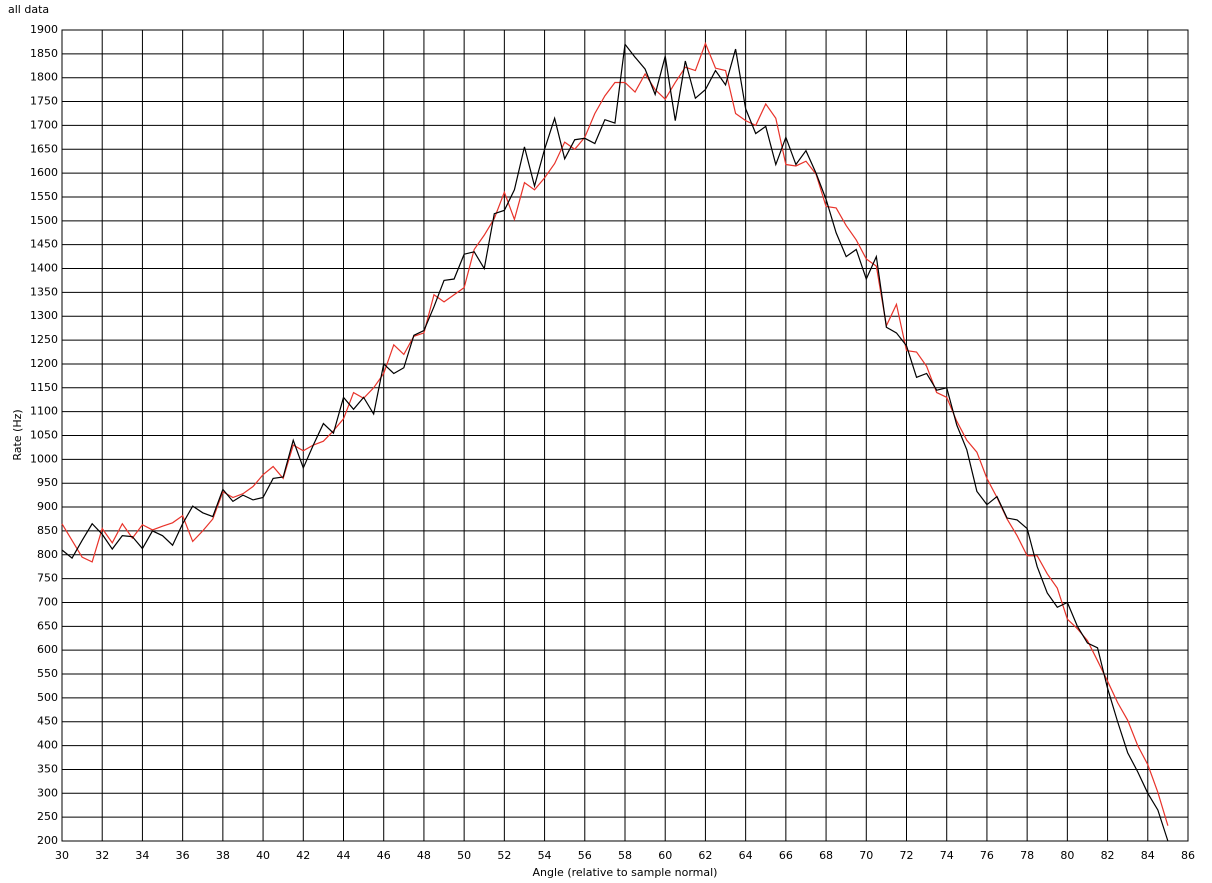 The height and width of the screenshot is (883, 1212). Describe the element at coordinates (142, 855) in the screenshot. I see `x-tick-label: 34` at that location.